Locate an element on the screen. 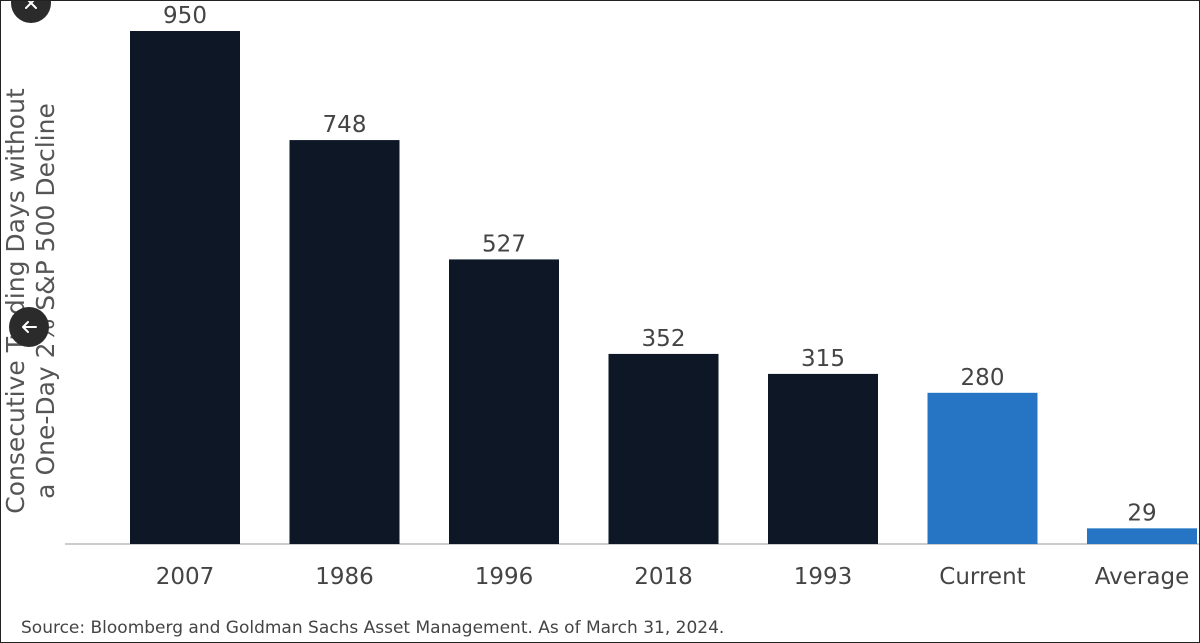  data-label-2018: 352 is located at coordinates (664, 339).